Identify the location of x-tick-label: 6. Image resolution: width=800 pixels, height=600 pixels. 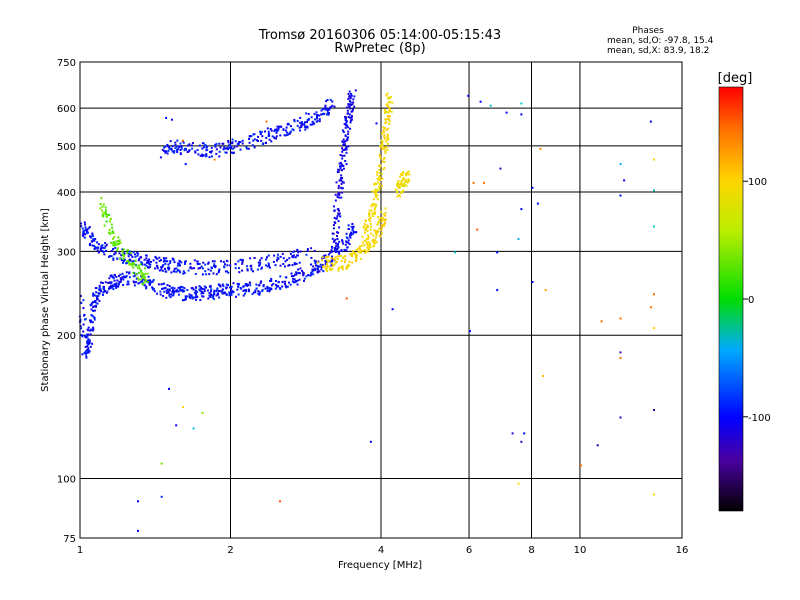
(469, 550).